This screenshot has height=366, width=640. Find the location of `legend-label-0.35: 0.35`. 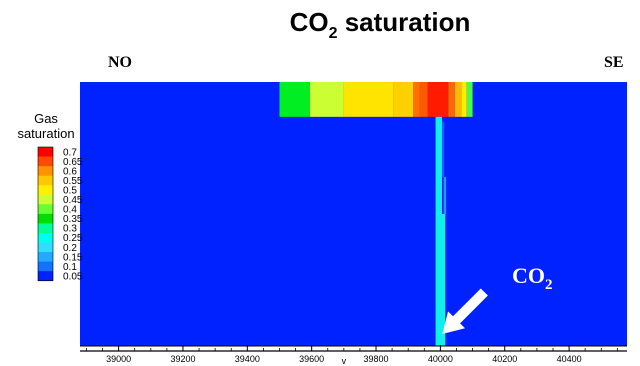

legend-label-0.35: 0.35 is located at coordinates (73, 219).